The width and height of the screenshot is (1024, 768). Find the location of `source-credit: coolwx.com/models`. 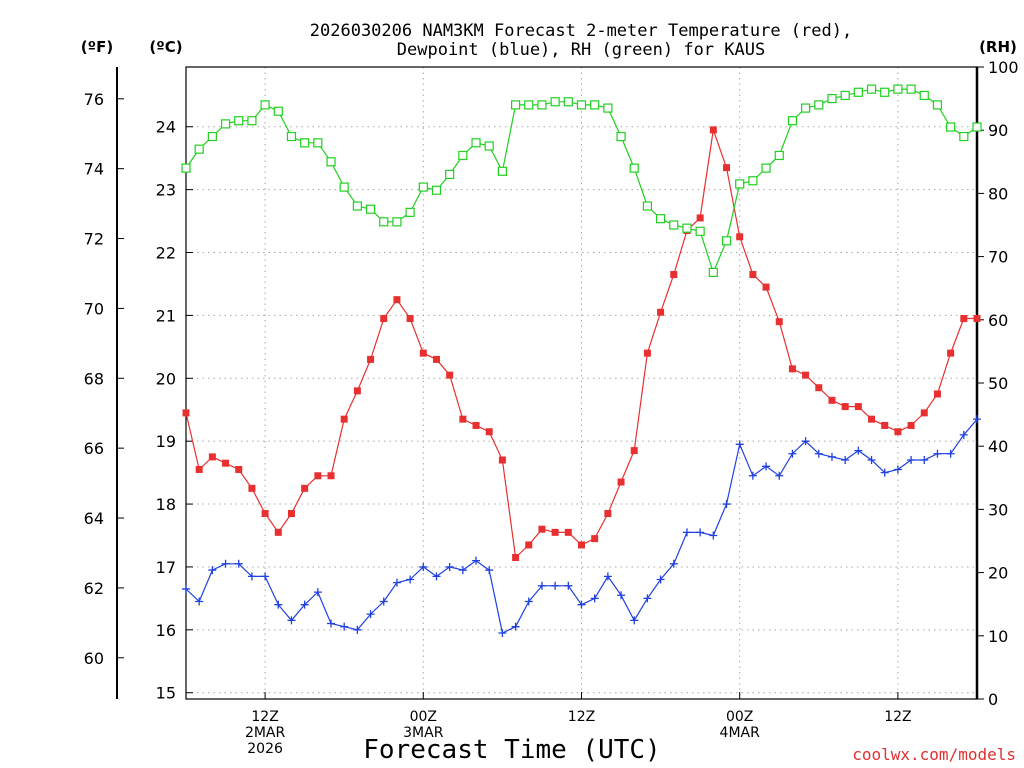

source-credit: coolwx.com/models is located at coordinates (934, 754).